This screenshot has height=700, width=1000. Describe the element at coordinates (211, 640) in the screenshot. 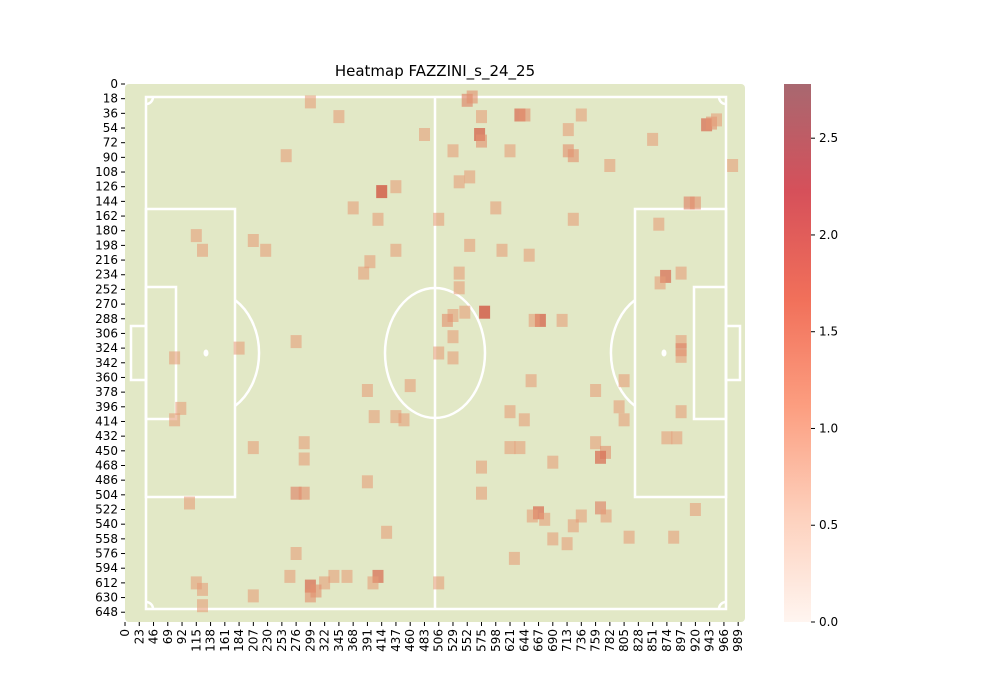

I see `x-tick-label: 138` at that location.